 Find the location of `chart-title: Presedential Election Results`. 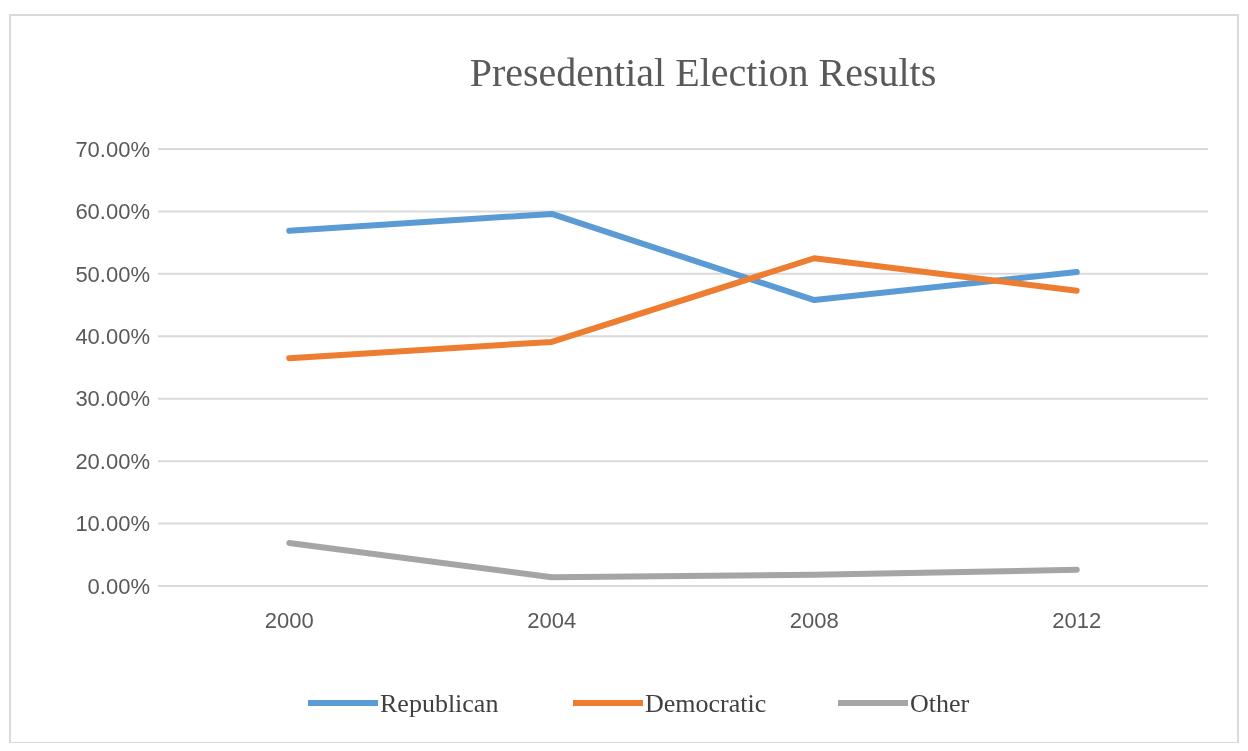

chart-title: Presedential Election Results is located at coordinates (703, 72).